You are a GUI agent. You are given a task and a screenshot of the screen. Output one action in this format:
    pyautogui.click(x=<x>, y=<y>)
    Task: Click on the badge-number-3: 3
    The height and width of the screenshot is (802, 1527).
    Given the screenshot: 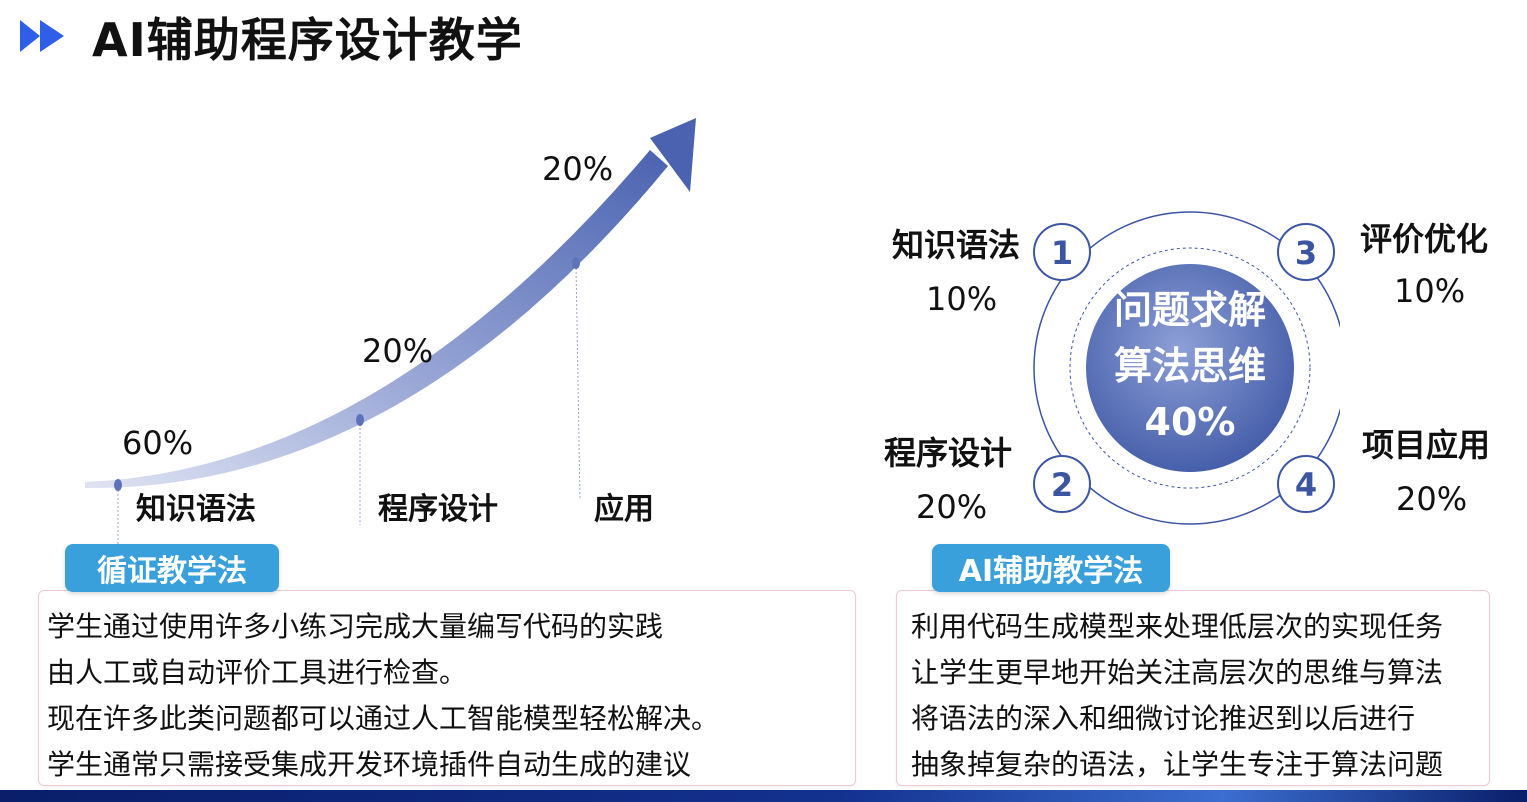 What is the action you would take?
    pyautogui.click(x=1306, y=253)
    